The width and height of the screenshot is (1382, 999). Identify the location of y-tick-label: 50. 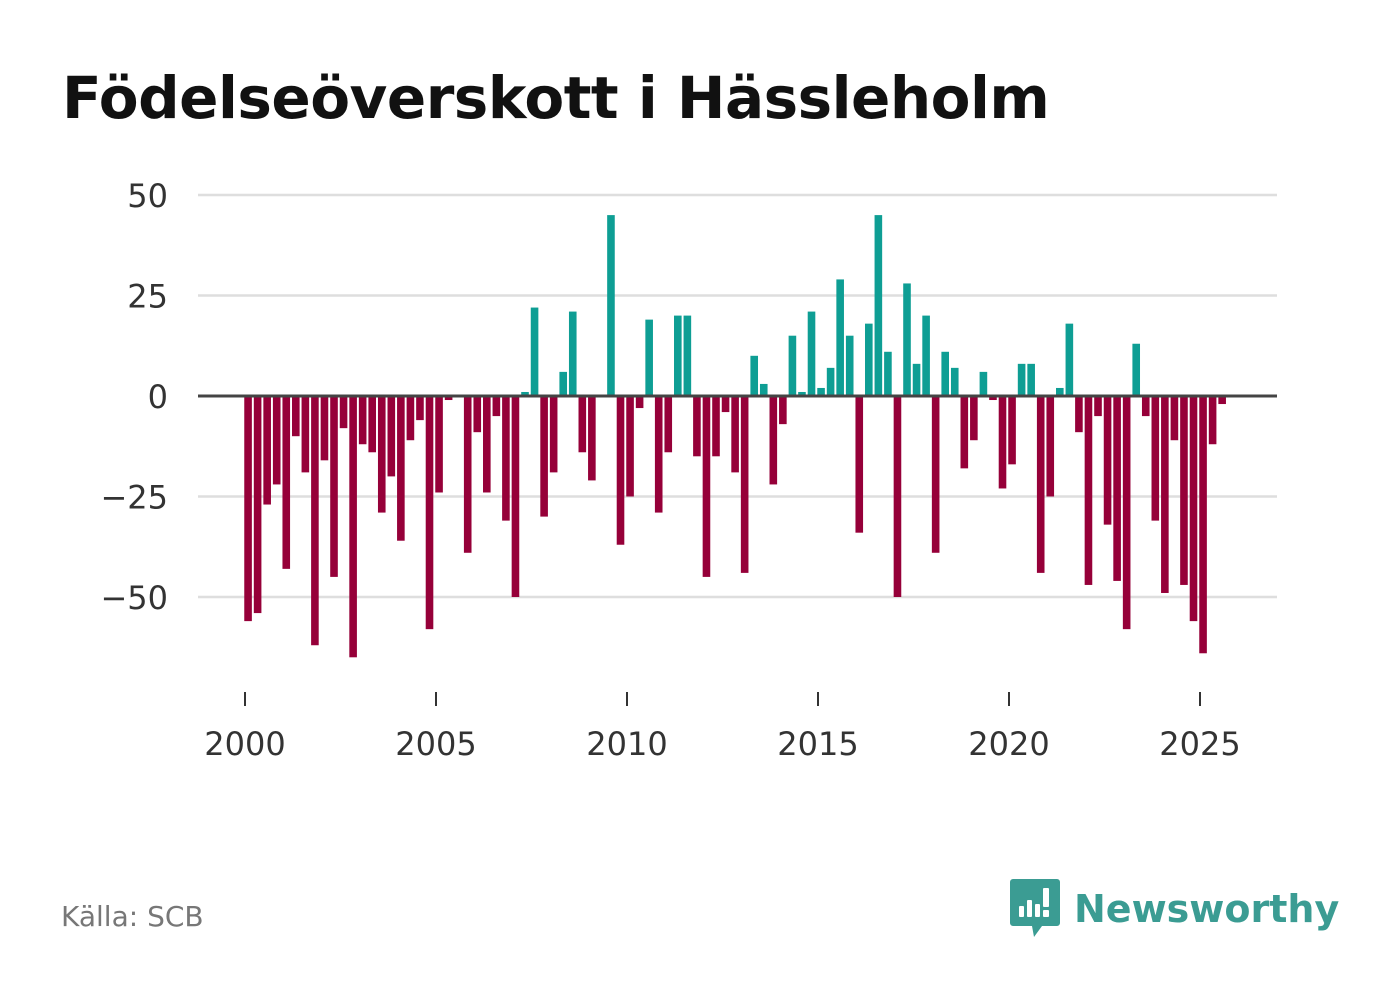
(147, 196).